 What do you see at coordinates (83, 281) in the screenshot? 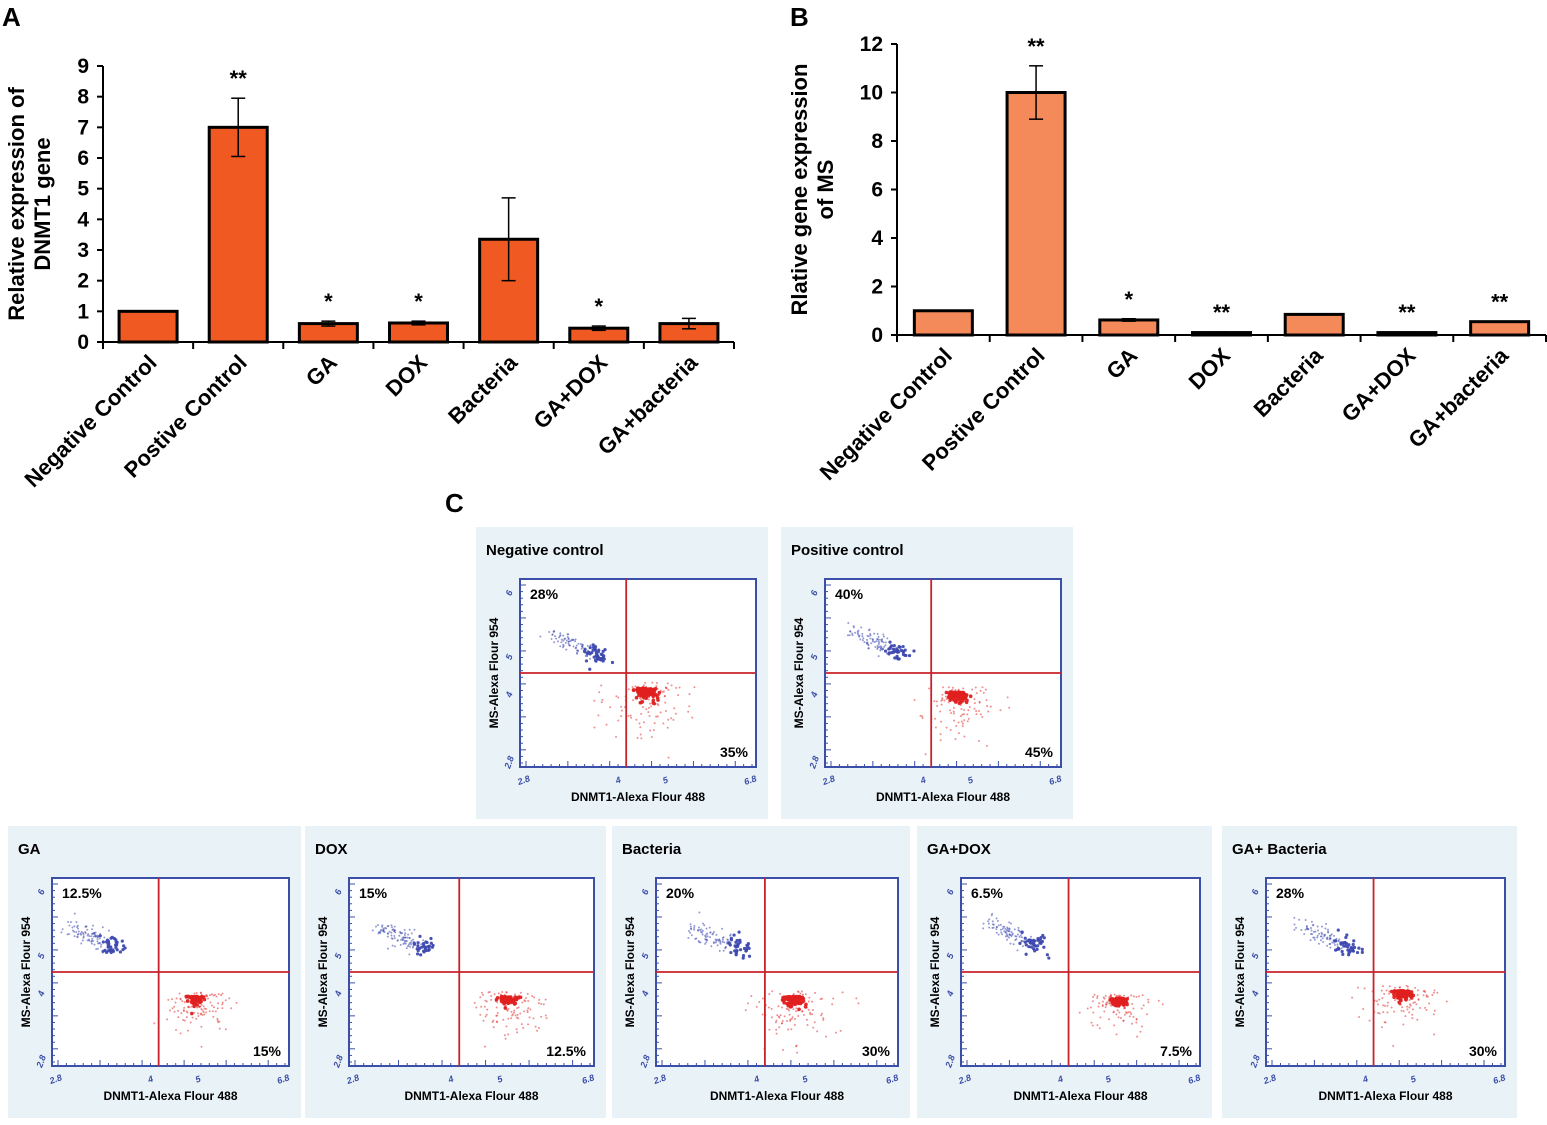
I see `y-tick-label: 2` at bounding box center [83, 281].